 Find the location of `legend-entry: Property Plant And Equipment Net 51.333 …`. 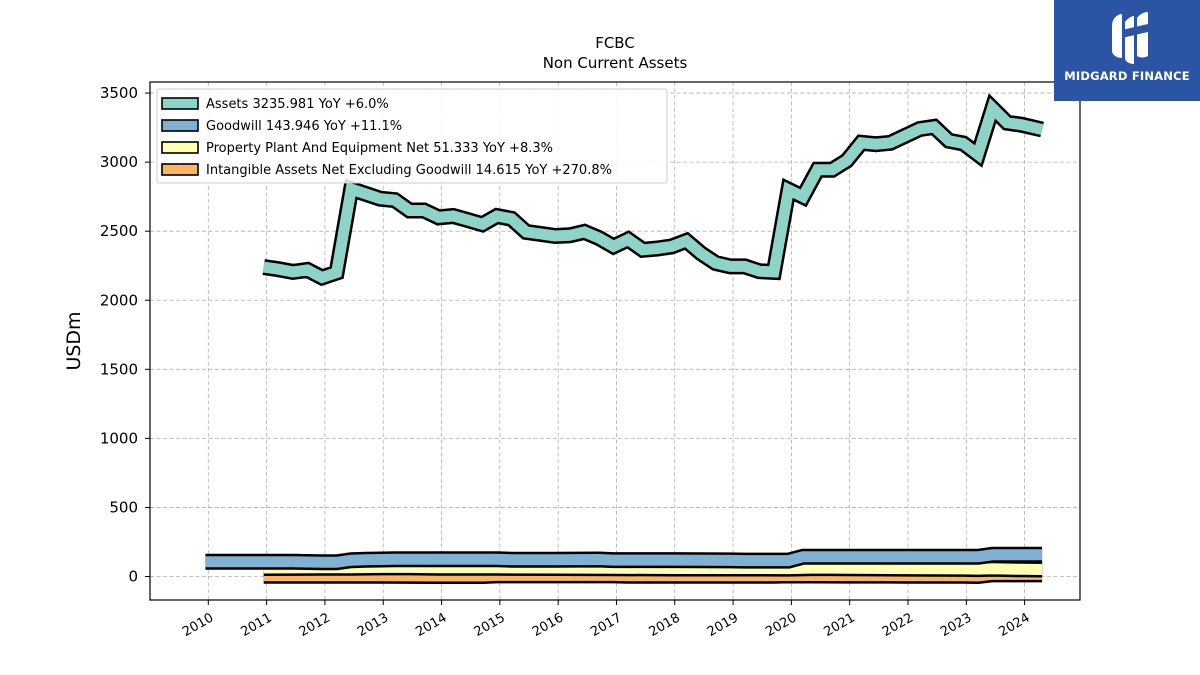

legend-entry: Property Plant And Equipment Net 51.333 … is located at coordinates (379, 148).